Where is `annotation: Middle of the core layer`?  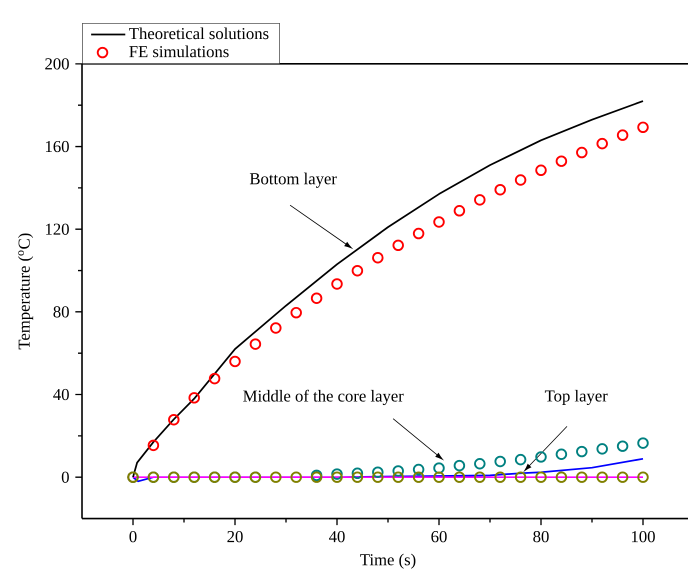
annotation: Middle of the core layer is located at coordinates (323, 398).